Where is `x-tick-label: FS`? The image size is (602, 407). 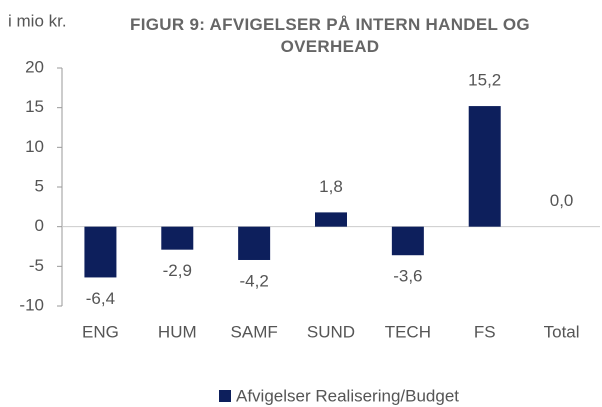 x-tick-label: FS is located at coordinates (485, 331).